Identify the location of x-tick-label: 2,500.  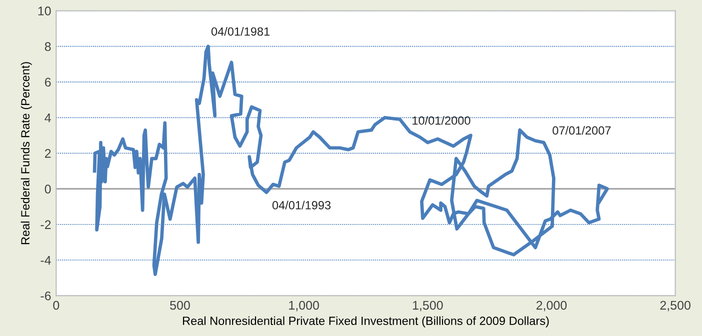
(675, 306).